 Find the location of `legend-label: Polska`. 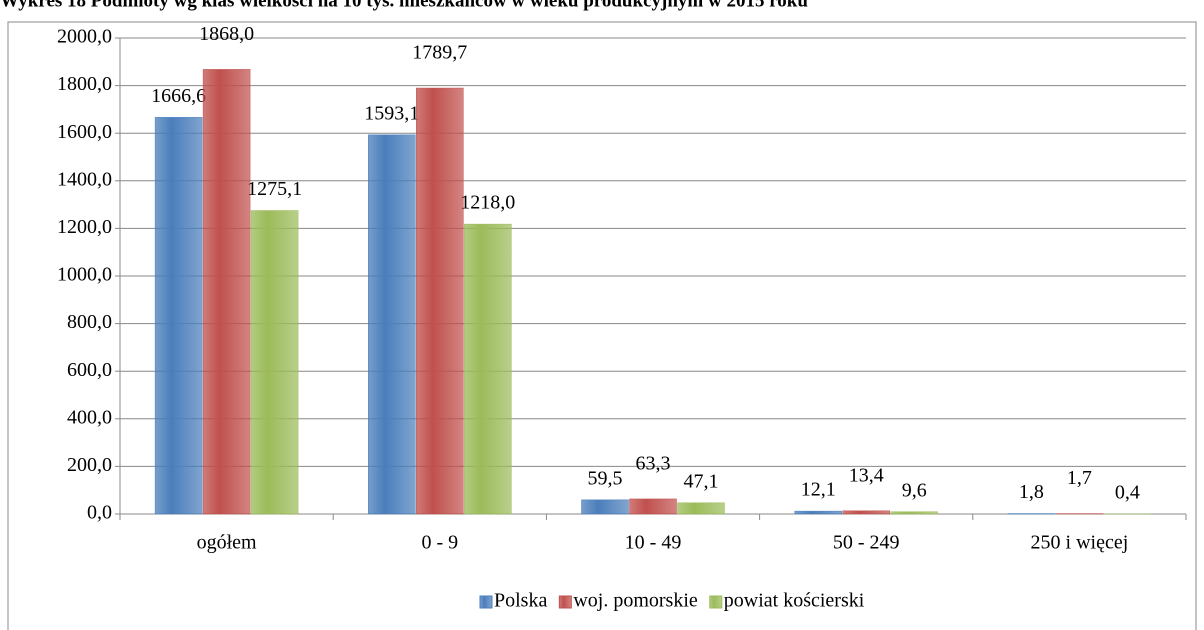

legend-label: Polska is located at coordinates (520, 601).